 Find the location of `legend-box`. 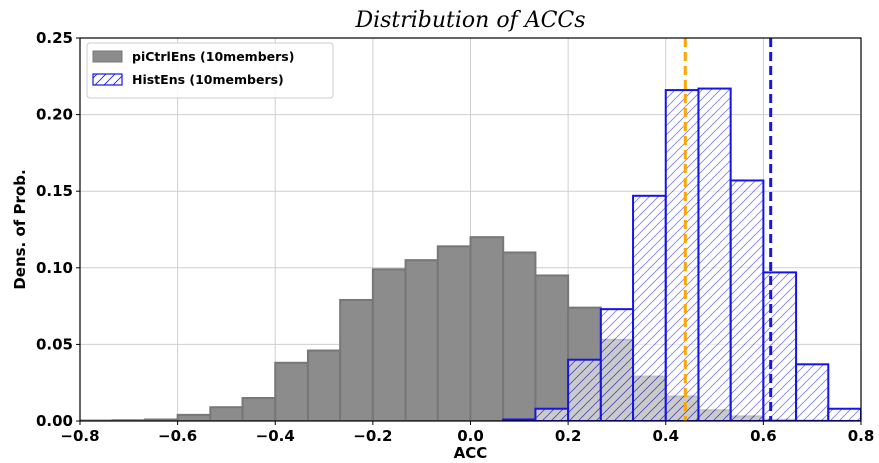

legend-box is located at coordinates (210, 70).